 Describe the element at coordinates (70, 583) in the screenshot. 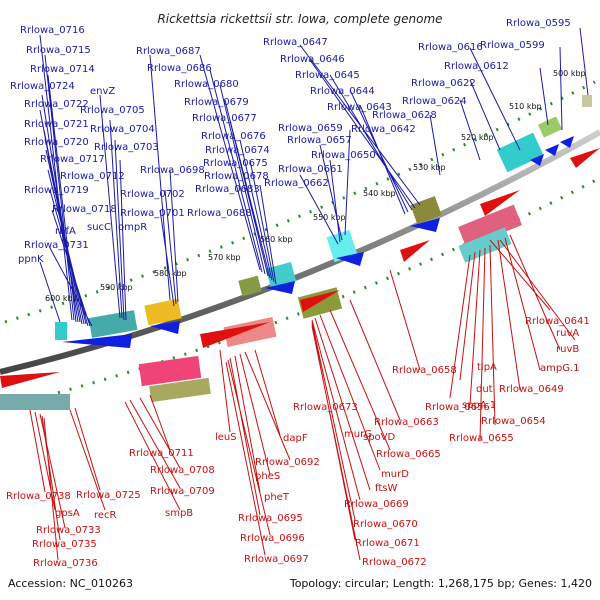

I see `accession-text: Accession: NC_010263` at that location.